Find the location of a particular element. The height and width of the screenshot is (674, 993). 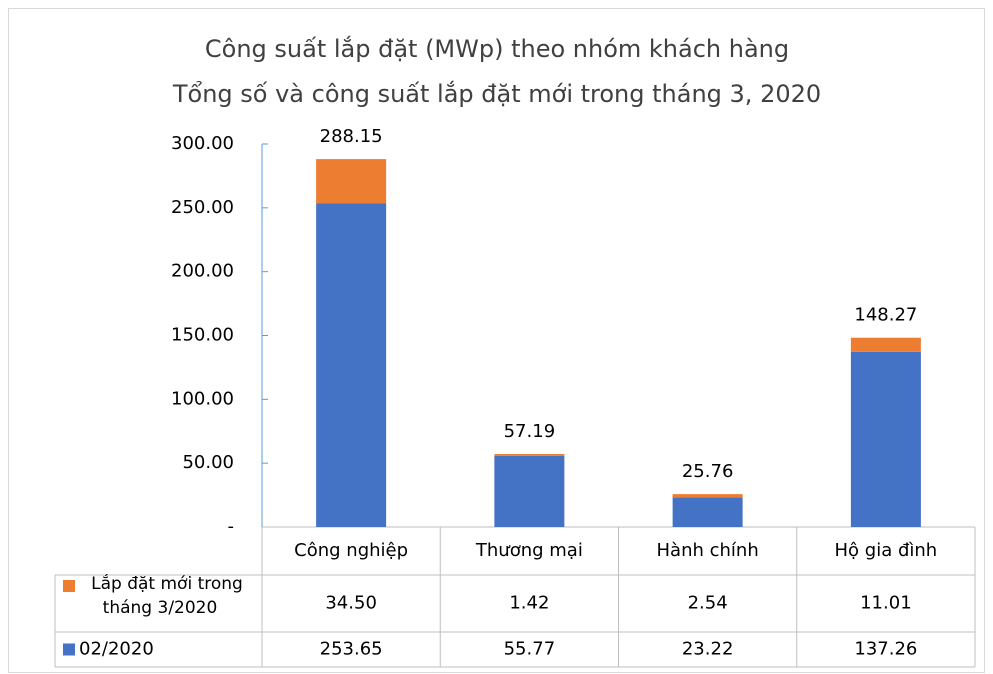

legend-label: 02/2020 is located at coordinates (116, 649).